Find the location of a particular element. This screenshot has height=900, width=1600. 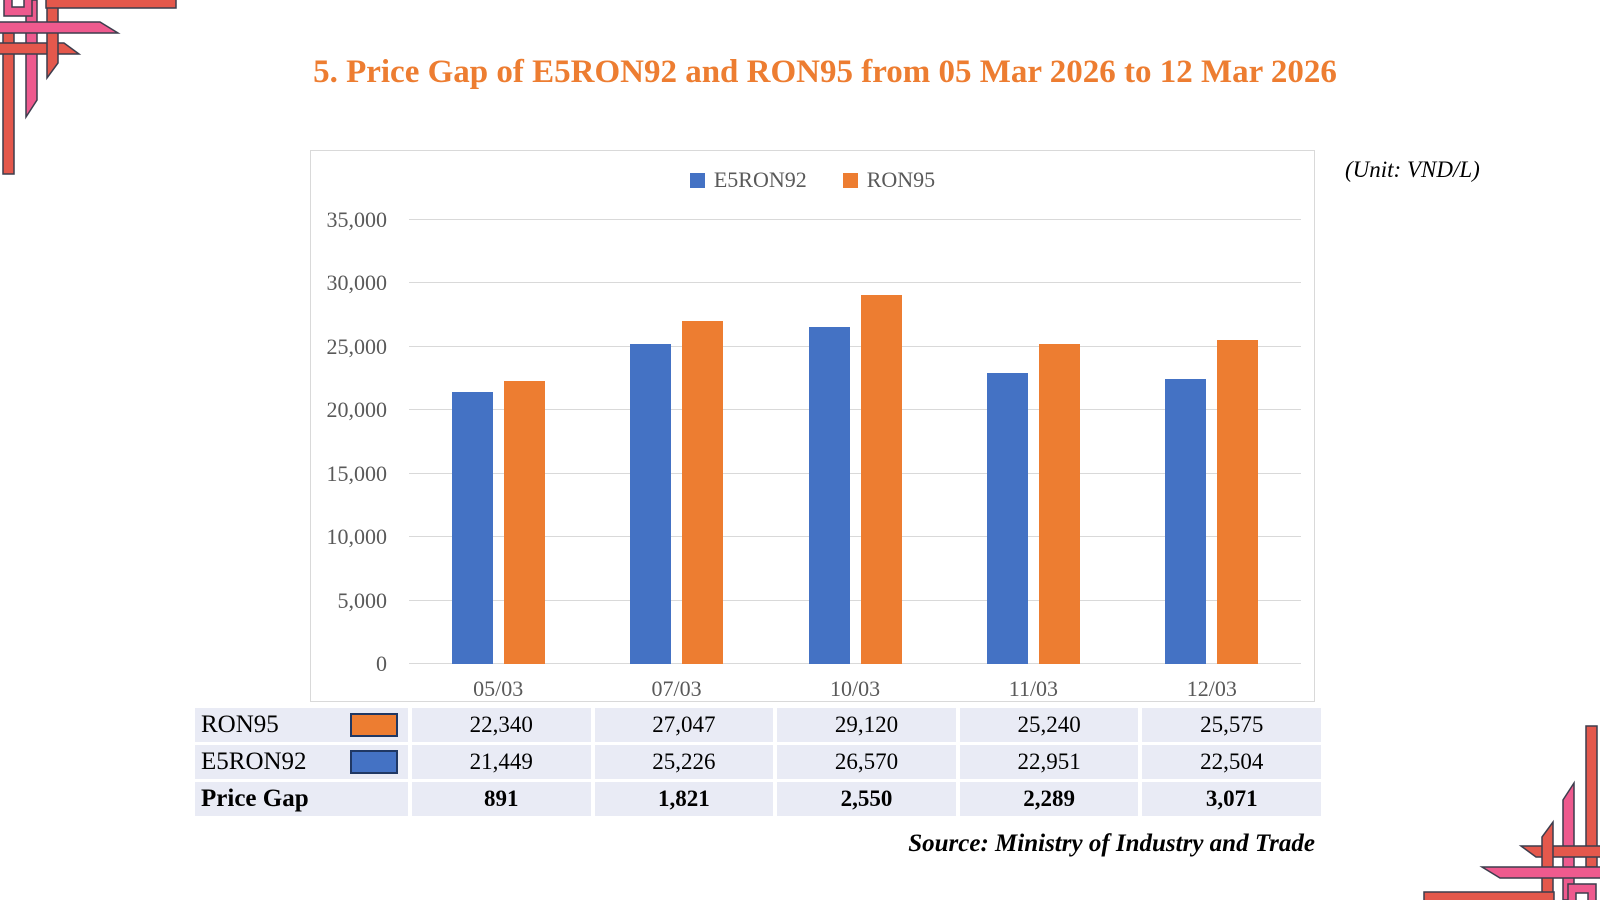

table-row-label: RON95 is located at coordinates (301, 725).